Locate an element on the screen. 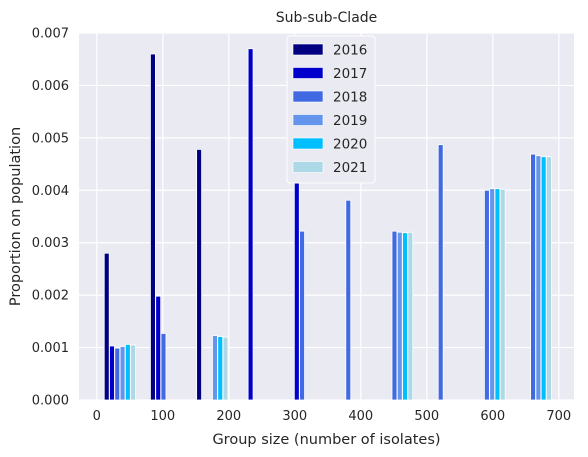  y-tick-labels: 0.000 0.001 0.002 0.003 0.004 0.005 0.006 0.007 is located at coordinates (50, 218).